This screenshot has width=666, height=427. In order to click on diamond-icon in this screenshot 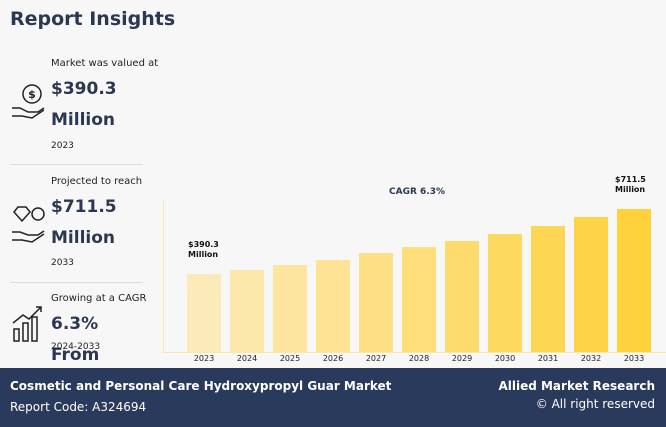, I will do `click(28, 224)`.